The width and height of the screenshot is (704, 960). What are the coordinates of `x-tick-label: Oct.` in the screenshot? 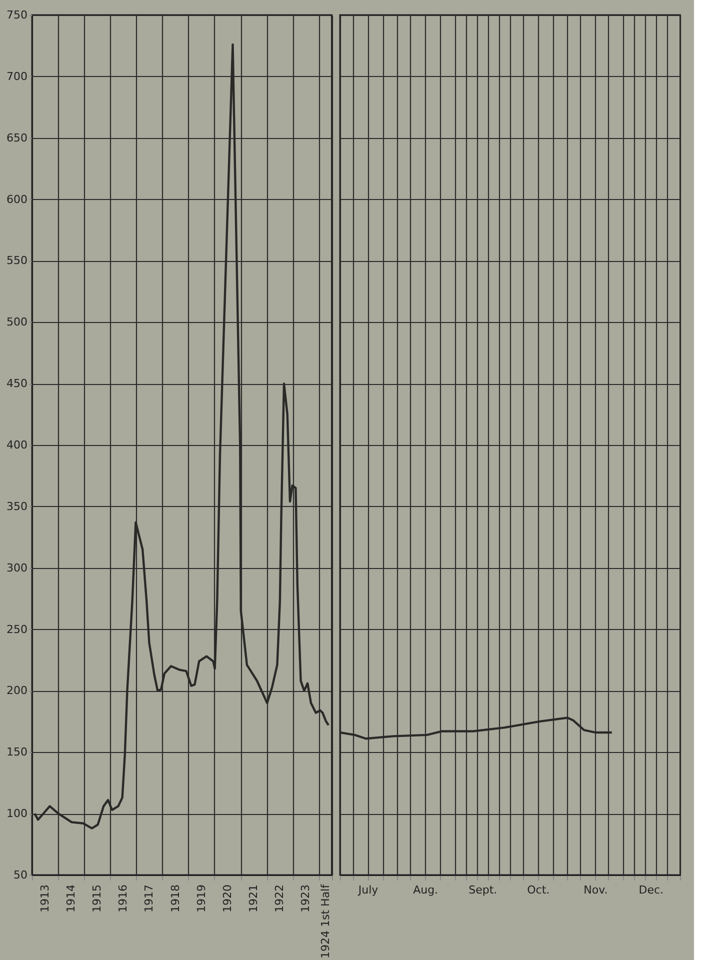 It's located at (538, 890).